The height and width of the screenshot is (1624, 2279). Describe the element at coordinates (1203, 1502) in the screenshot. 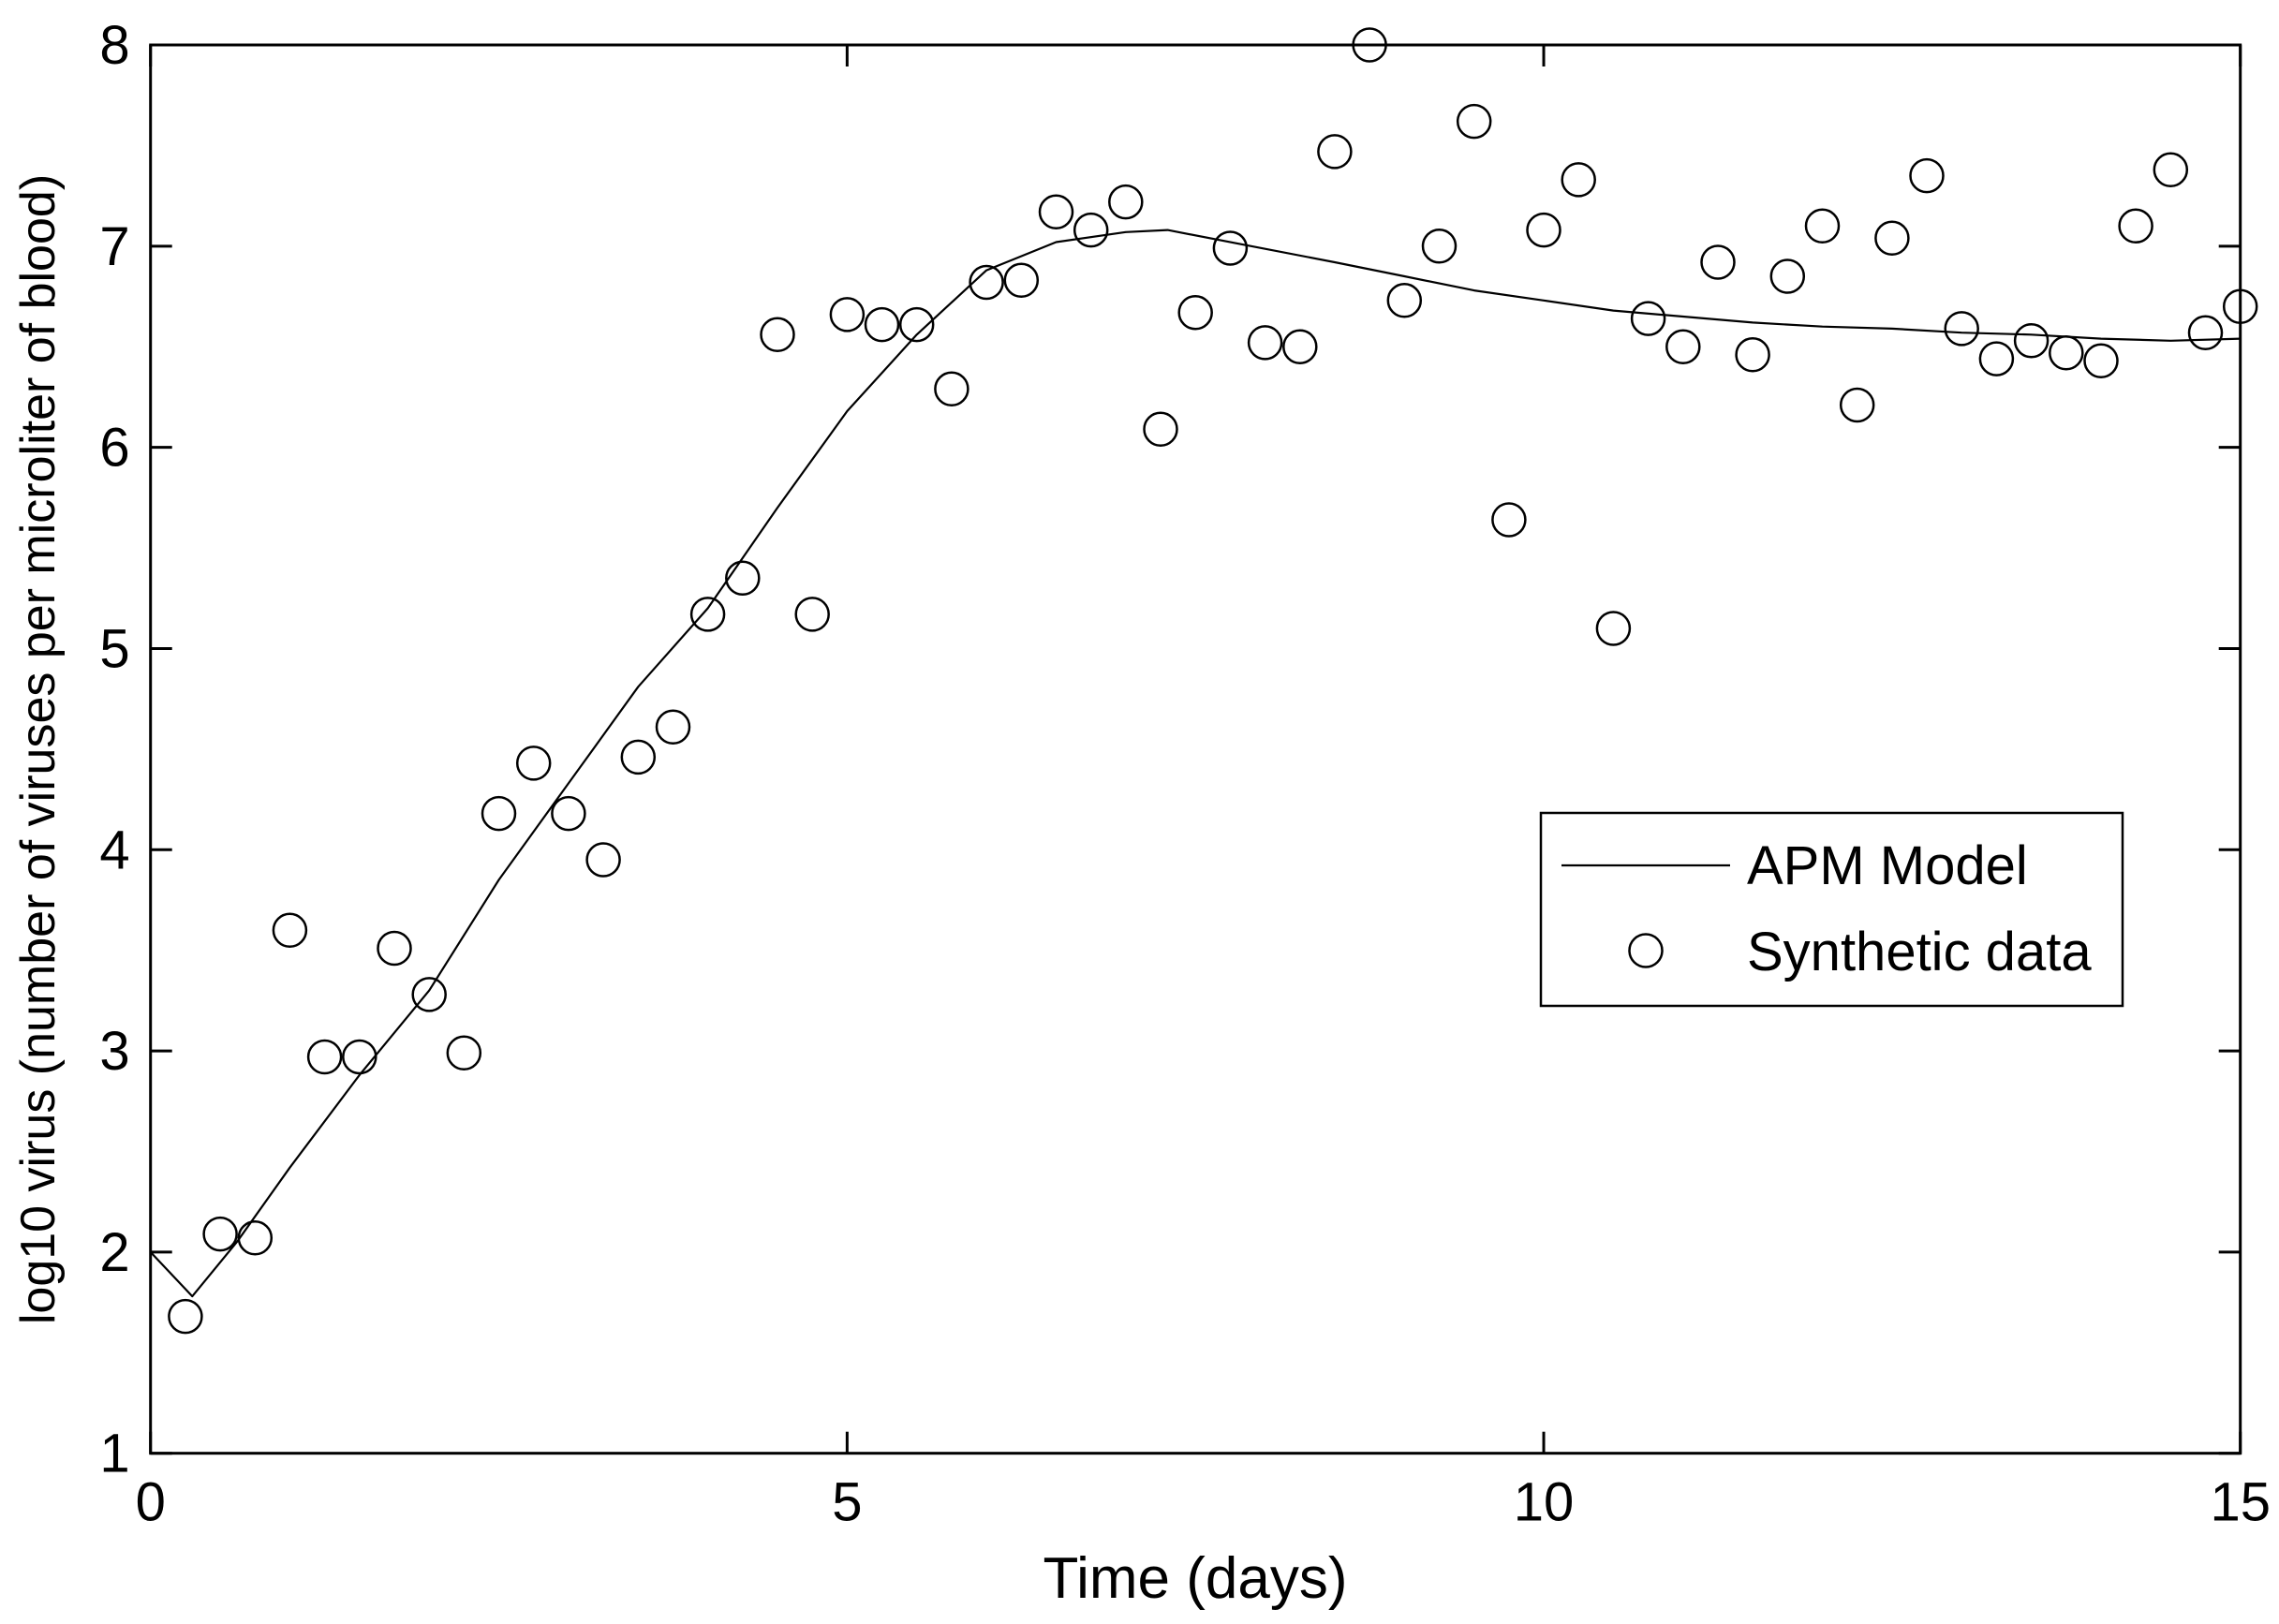

I see `x-tick-labels: 0 5 10 15` at that location.